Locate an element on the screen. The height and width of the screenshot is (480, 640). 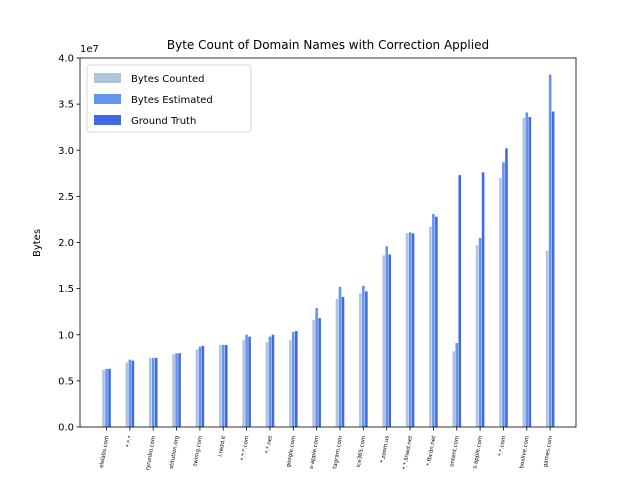
x-tick-label: ryrunbo.com is located at coordinates (151, 453).